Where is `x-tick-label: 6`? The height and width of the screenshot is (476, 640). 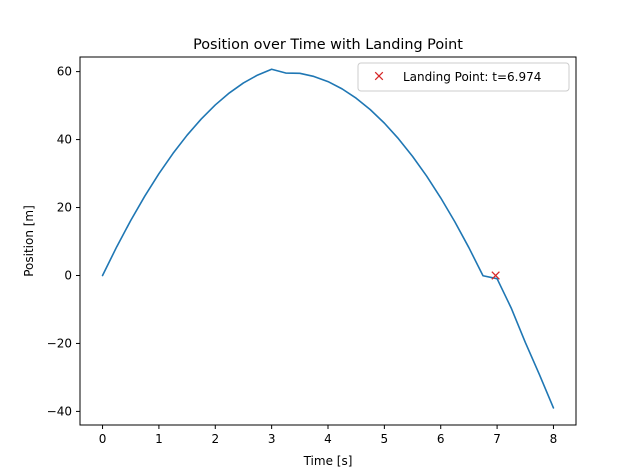
x-tick-label: 6 is located at coordinates (441, 439).